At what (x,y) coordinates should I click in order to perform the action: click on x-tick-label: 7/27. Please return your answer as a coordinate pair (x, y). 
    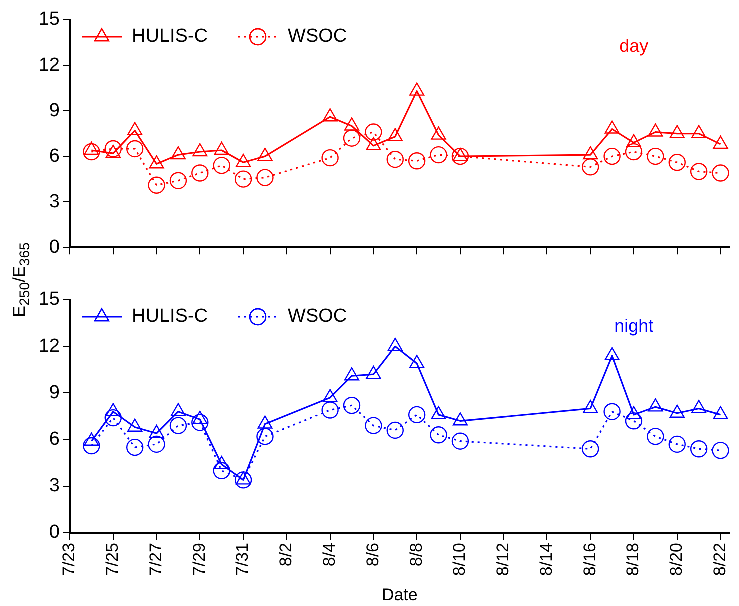
    Looking at the image, I should click on (156, 559).